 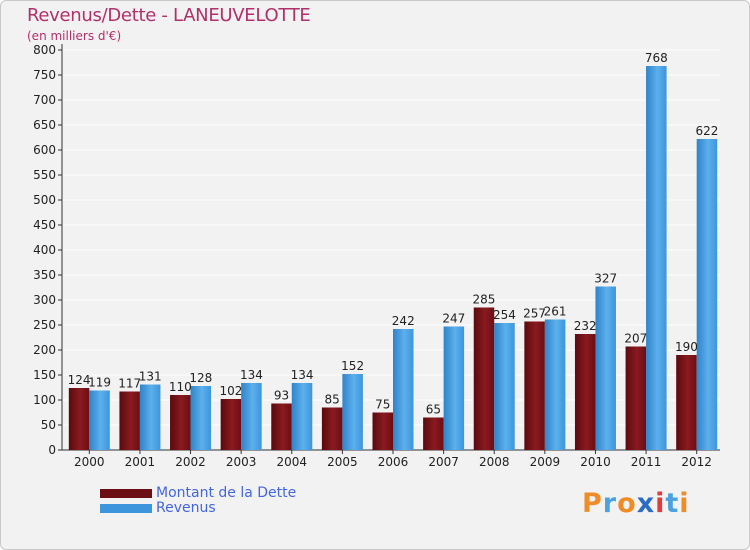 I want to click on y-tick-label: 100, so click(x=44, y=400).